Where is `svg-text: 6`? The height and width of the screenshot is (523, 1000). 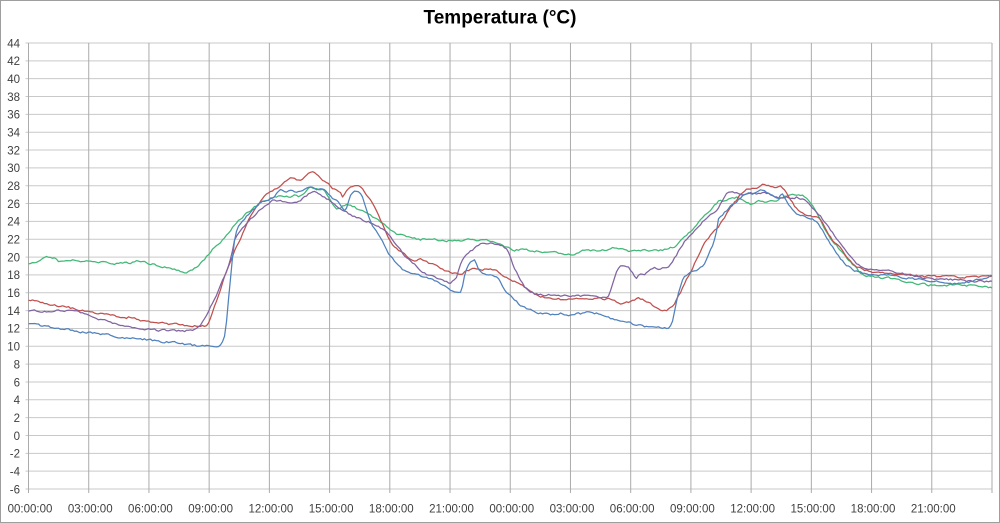 svg-text: 6 is located at coordinates (17, 383).